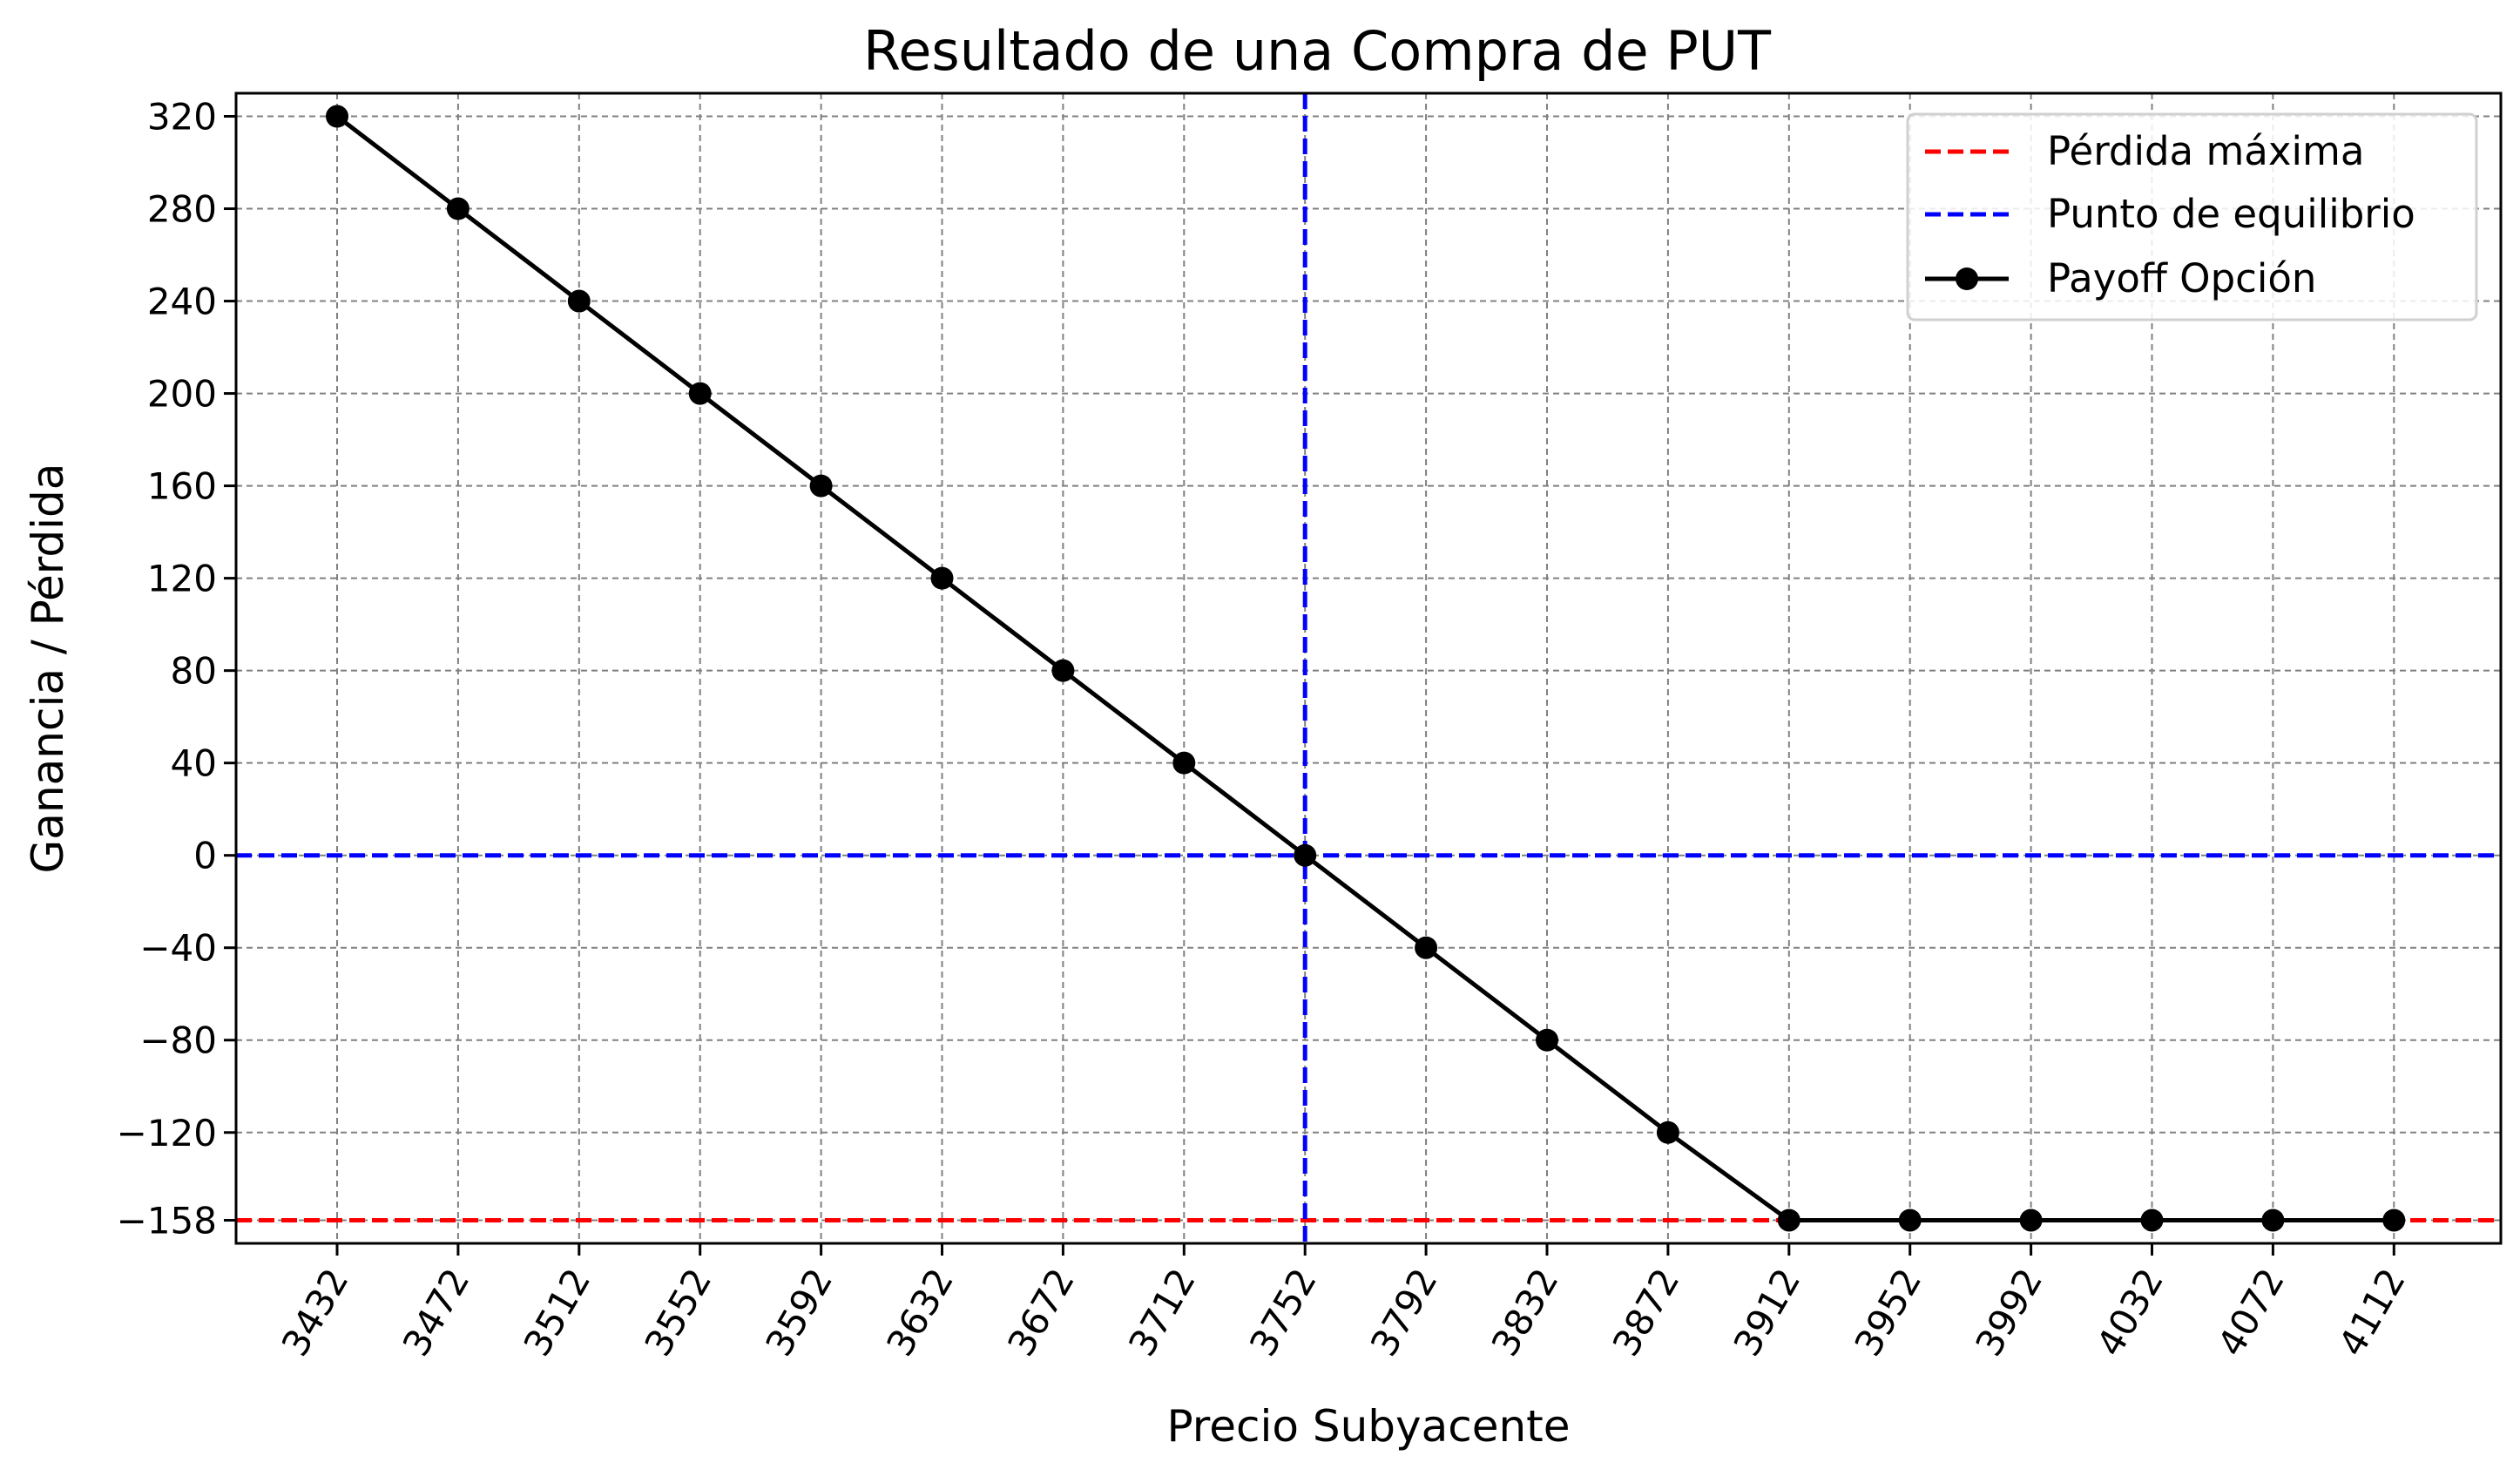  What do you see at coordinates (182, 487) in the screenshot?
I see `y-tick-label: 160` at bounding box center [182, 487].